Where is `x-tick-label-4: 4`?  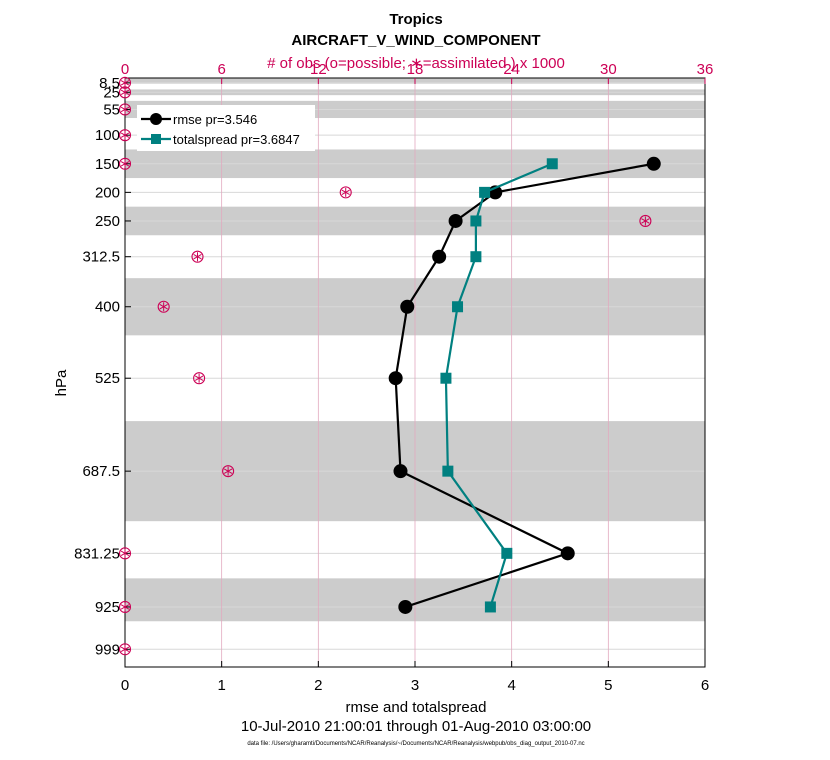 x-tick-label-4: 4 is located at coordinates (511, 685).